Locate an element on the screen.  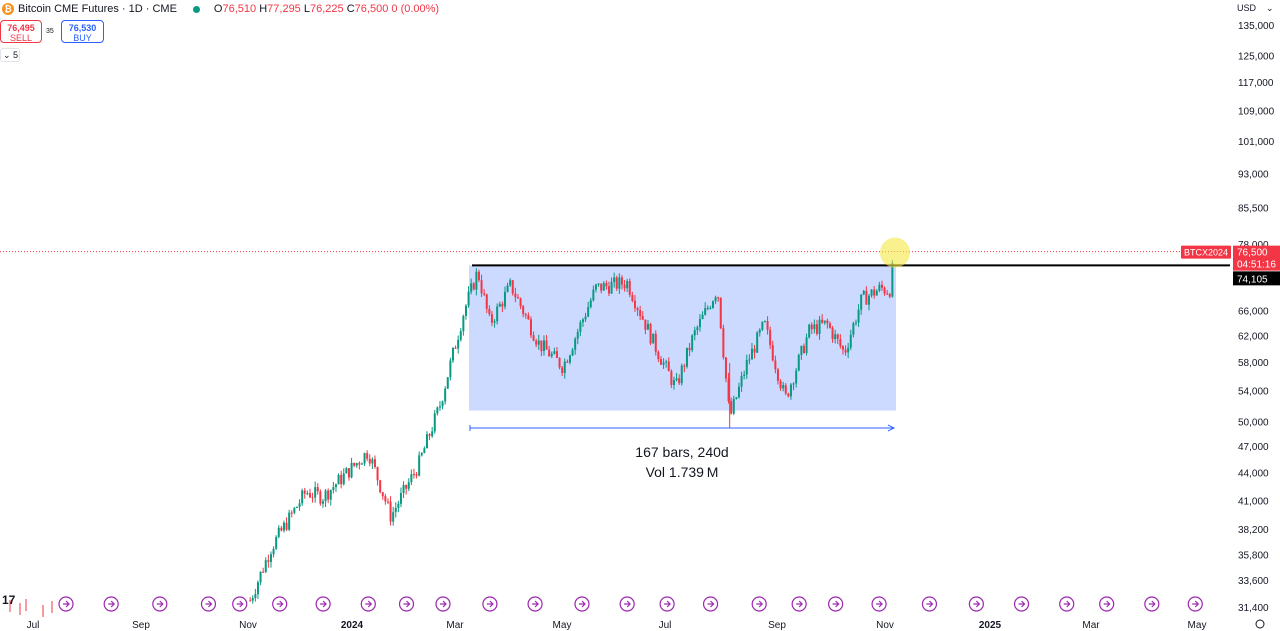
symbol-title: Bitcoin CME Futures · 1D · CME is located at coordinates (97, 9).